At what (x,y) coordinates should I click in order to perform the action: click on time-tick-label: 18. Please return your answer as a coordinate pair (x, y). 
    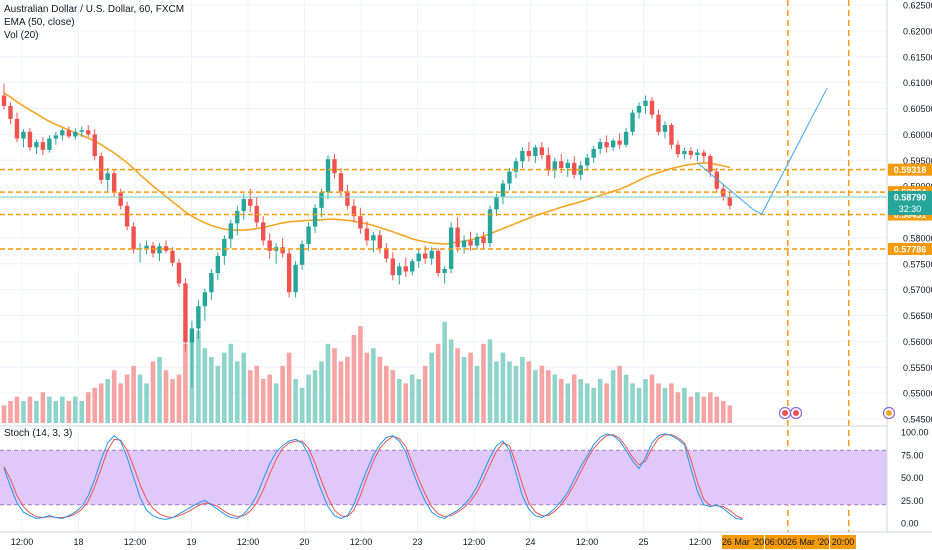
    Looking at the image, I should click on (78, 542).